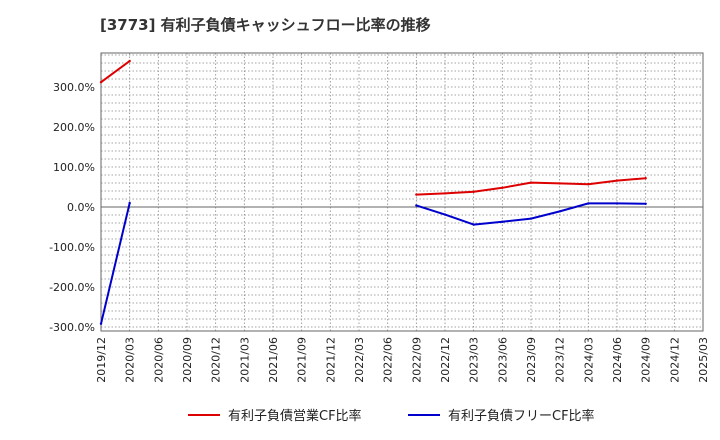 The image size is (720, 440). Describe the element at coordinates (295, 416) in the screenshot. I see `legend-label: 有利子負債営業CF比率` at that location.